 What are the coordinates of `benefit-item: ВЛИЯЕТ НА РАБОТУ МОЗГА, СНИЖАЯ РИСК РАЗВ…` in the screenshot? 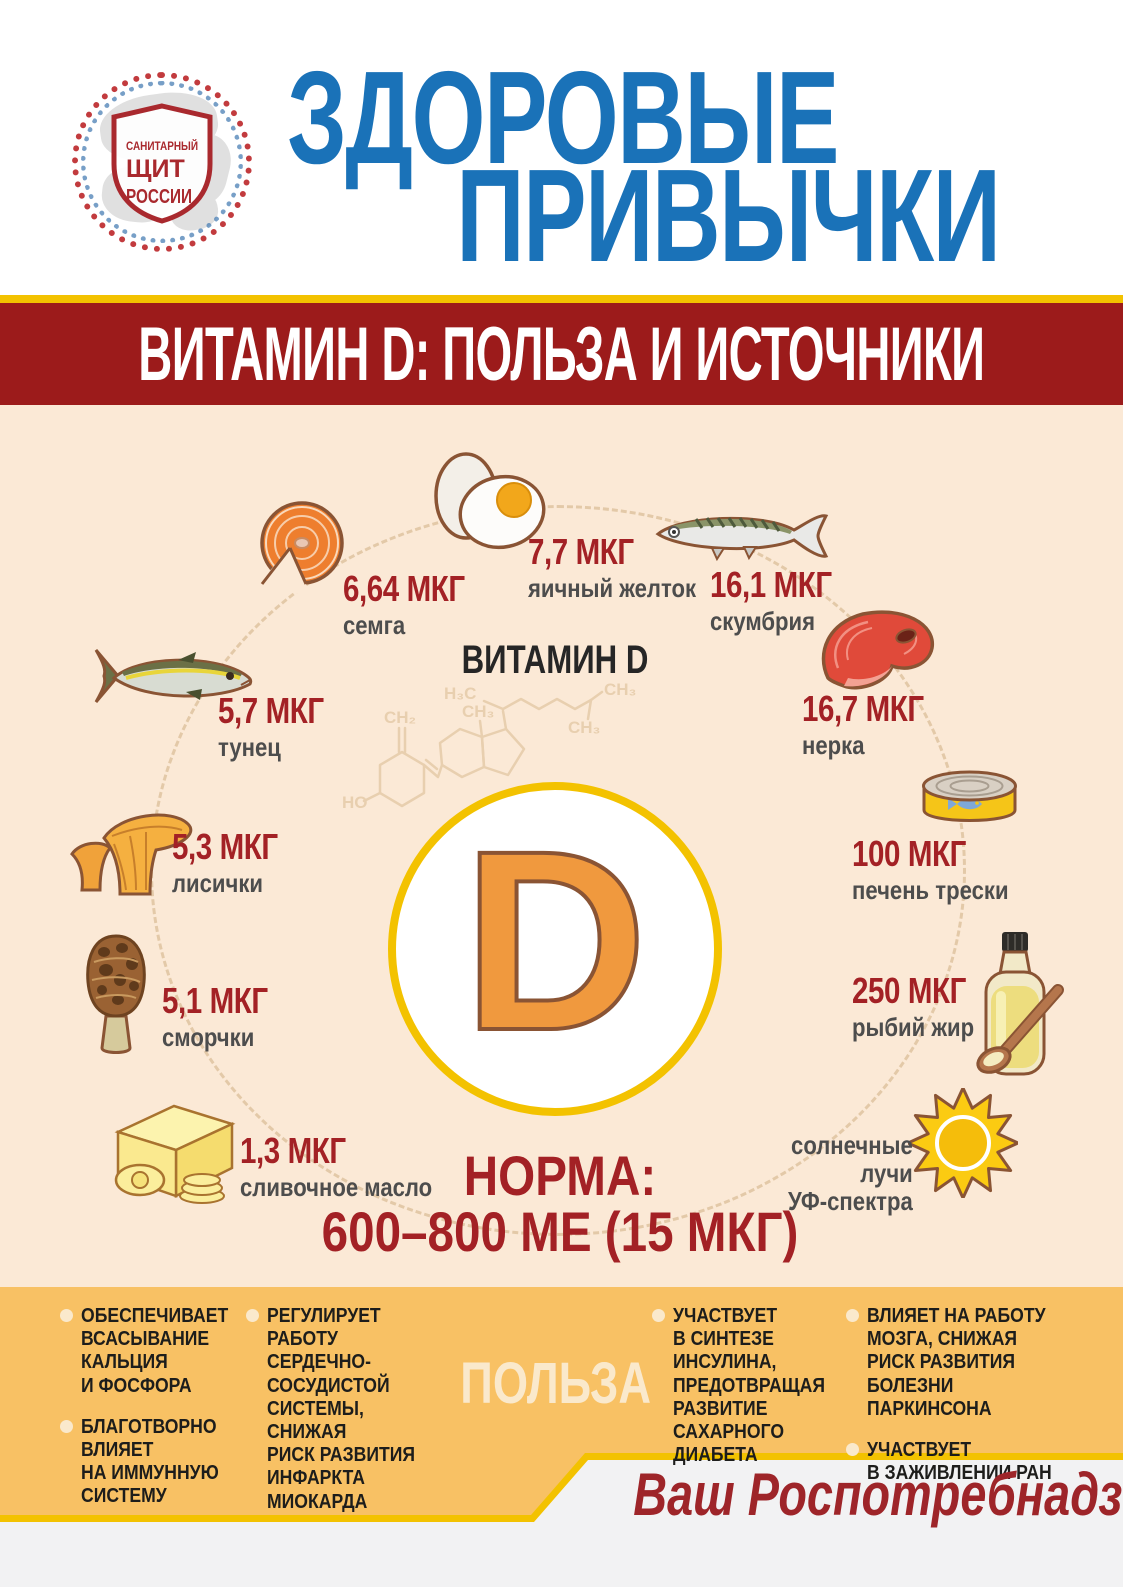 It's located at (966, 1363).